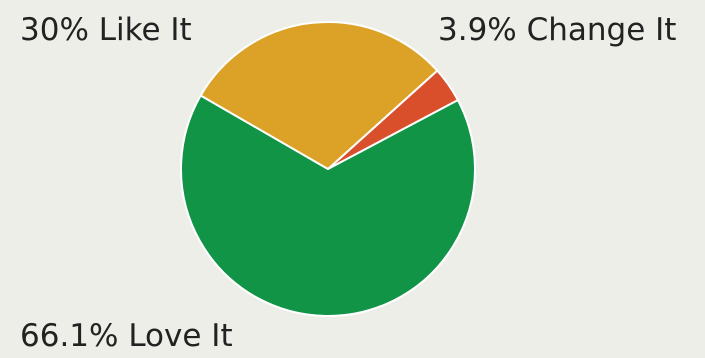  Describe the element at coordinates (319, 95) in the screenshot. I see `pie-slice-like-it` at that location.